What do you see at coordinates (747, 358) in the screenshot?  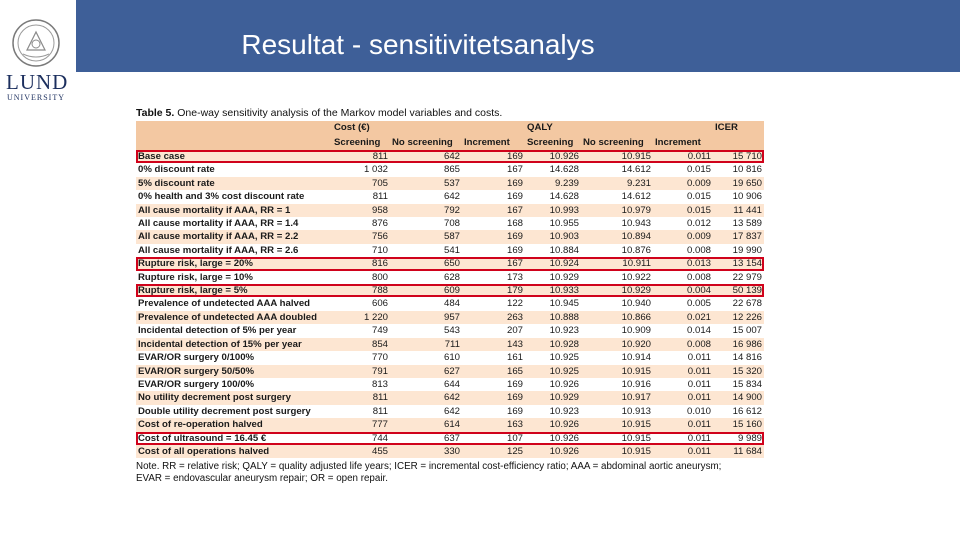 I see `row-value-cell: 14 816` at bounding box center [747, 358].